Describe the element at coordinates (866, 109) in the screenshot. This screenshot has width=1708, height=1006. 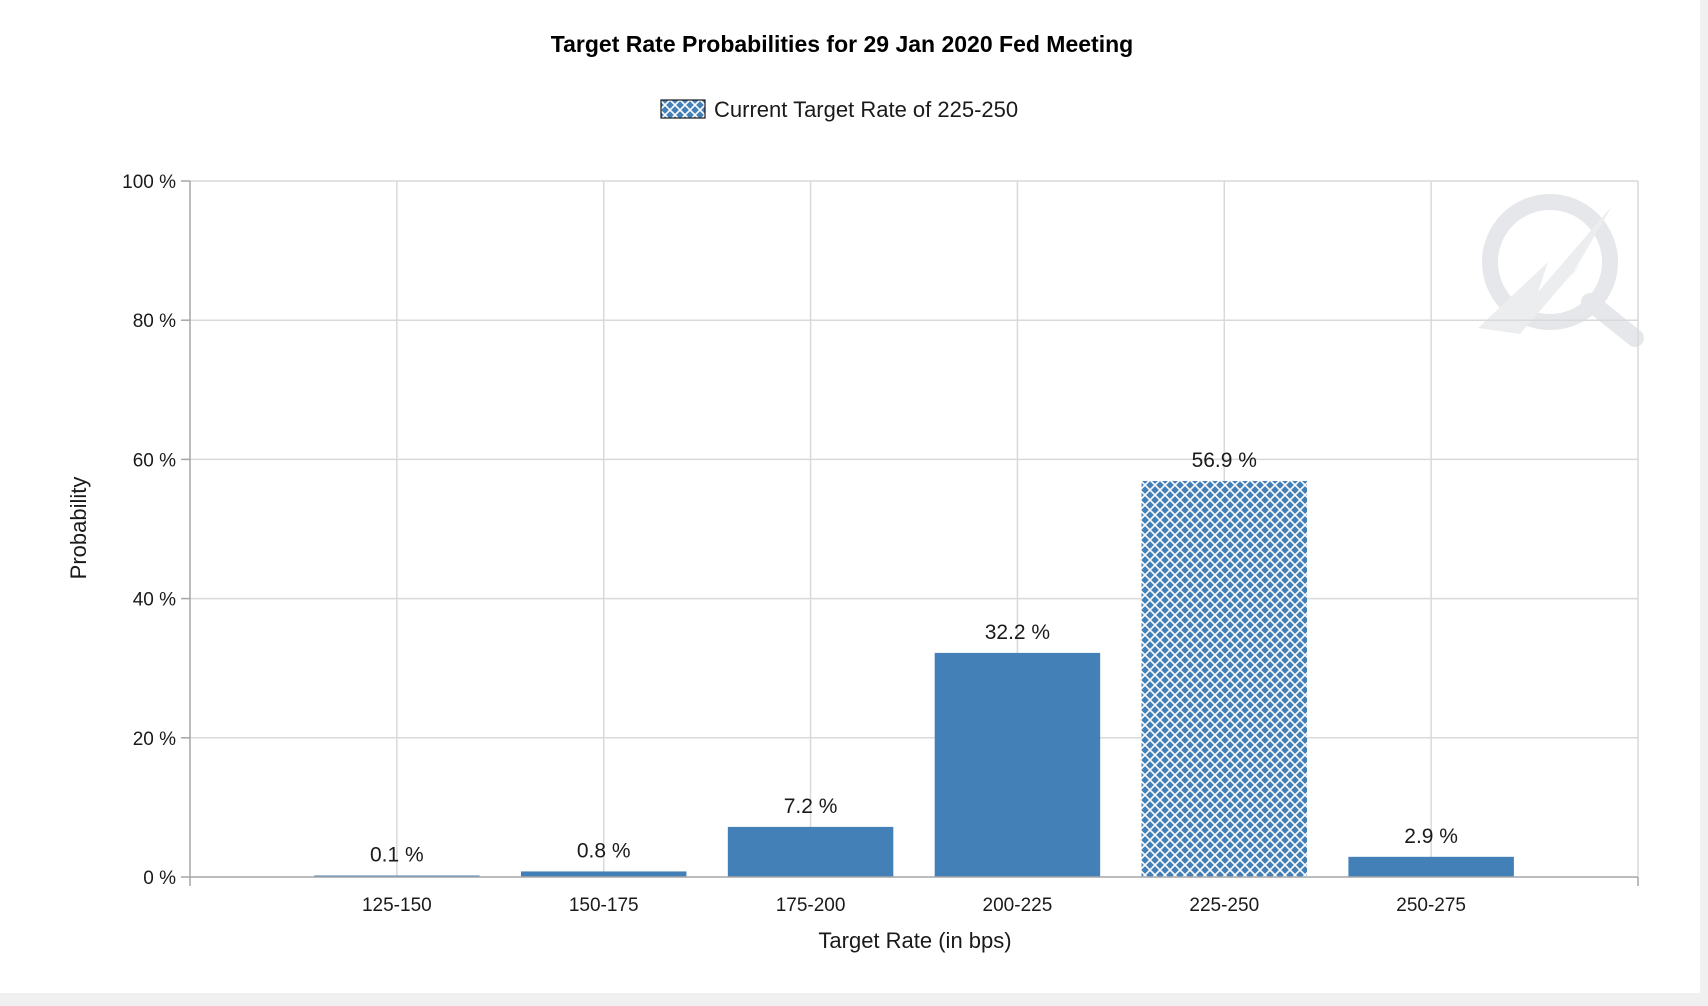
I see `legend-label: Current Target Rate of 225-250` at that location.